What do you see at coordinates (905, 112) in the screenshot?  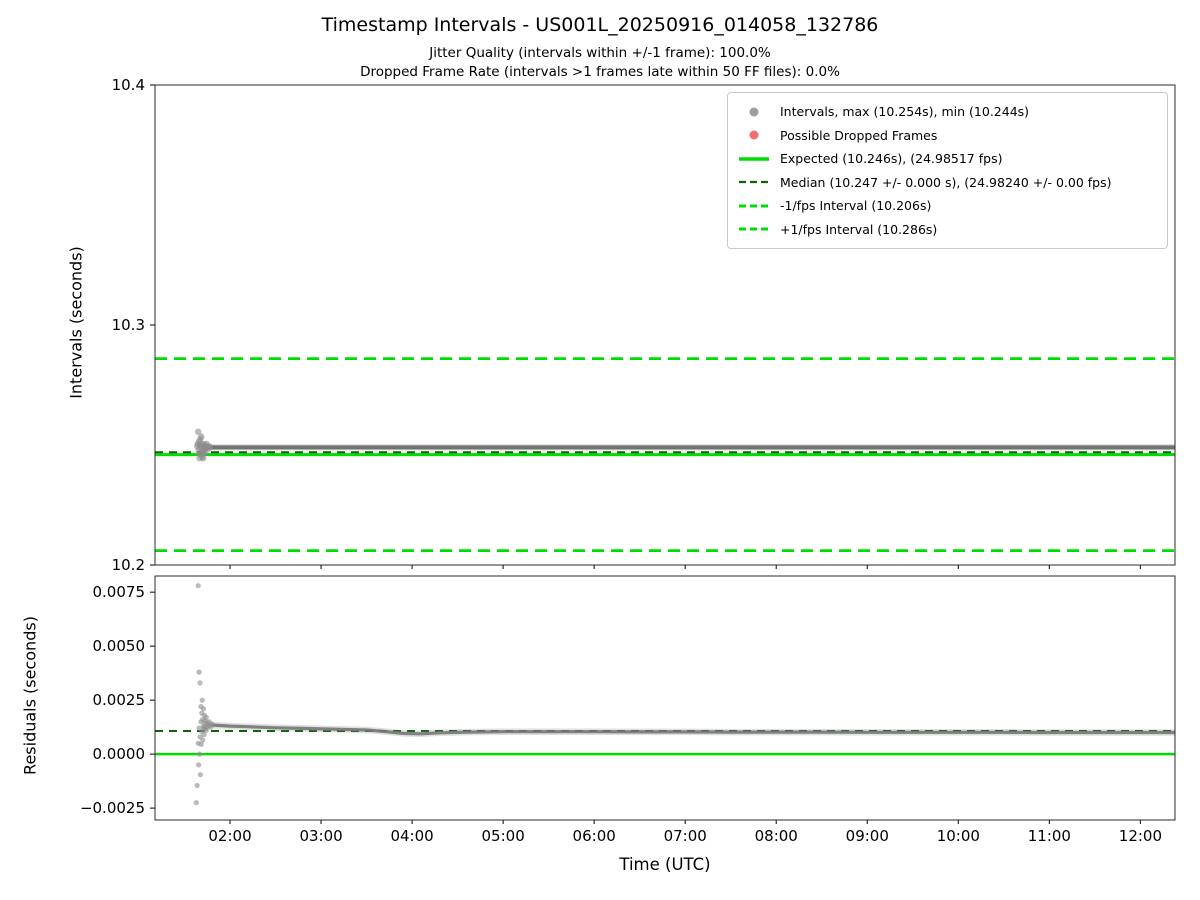 I see `legend-entry-label: Intervals, max (10.254s), min (10.244s)` at bounding box center [905, 112].